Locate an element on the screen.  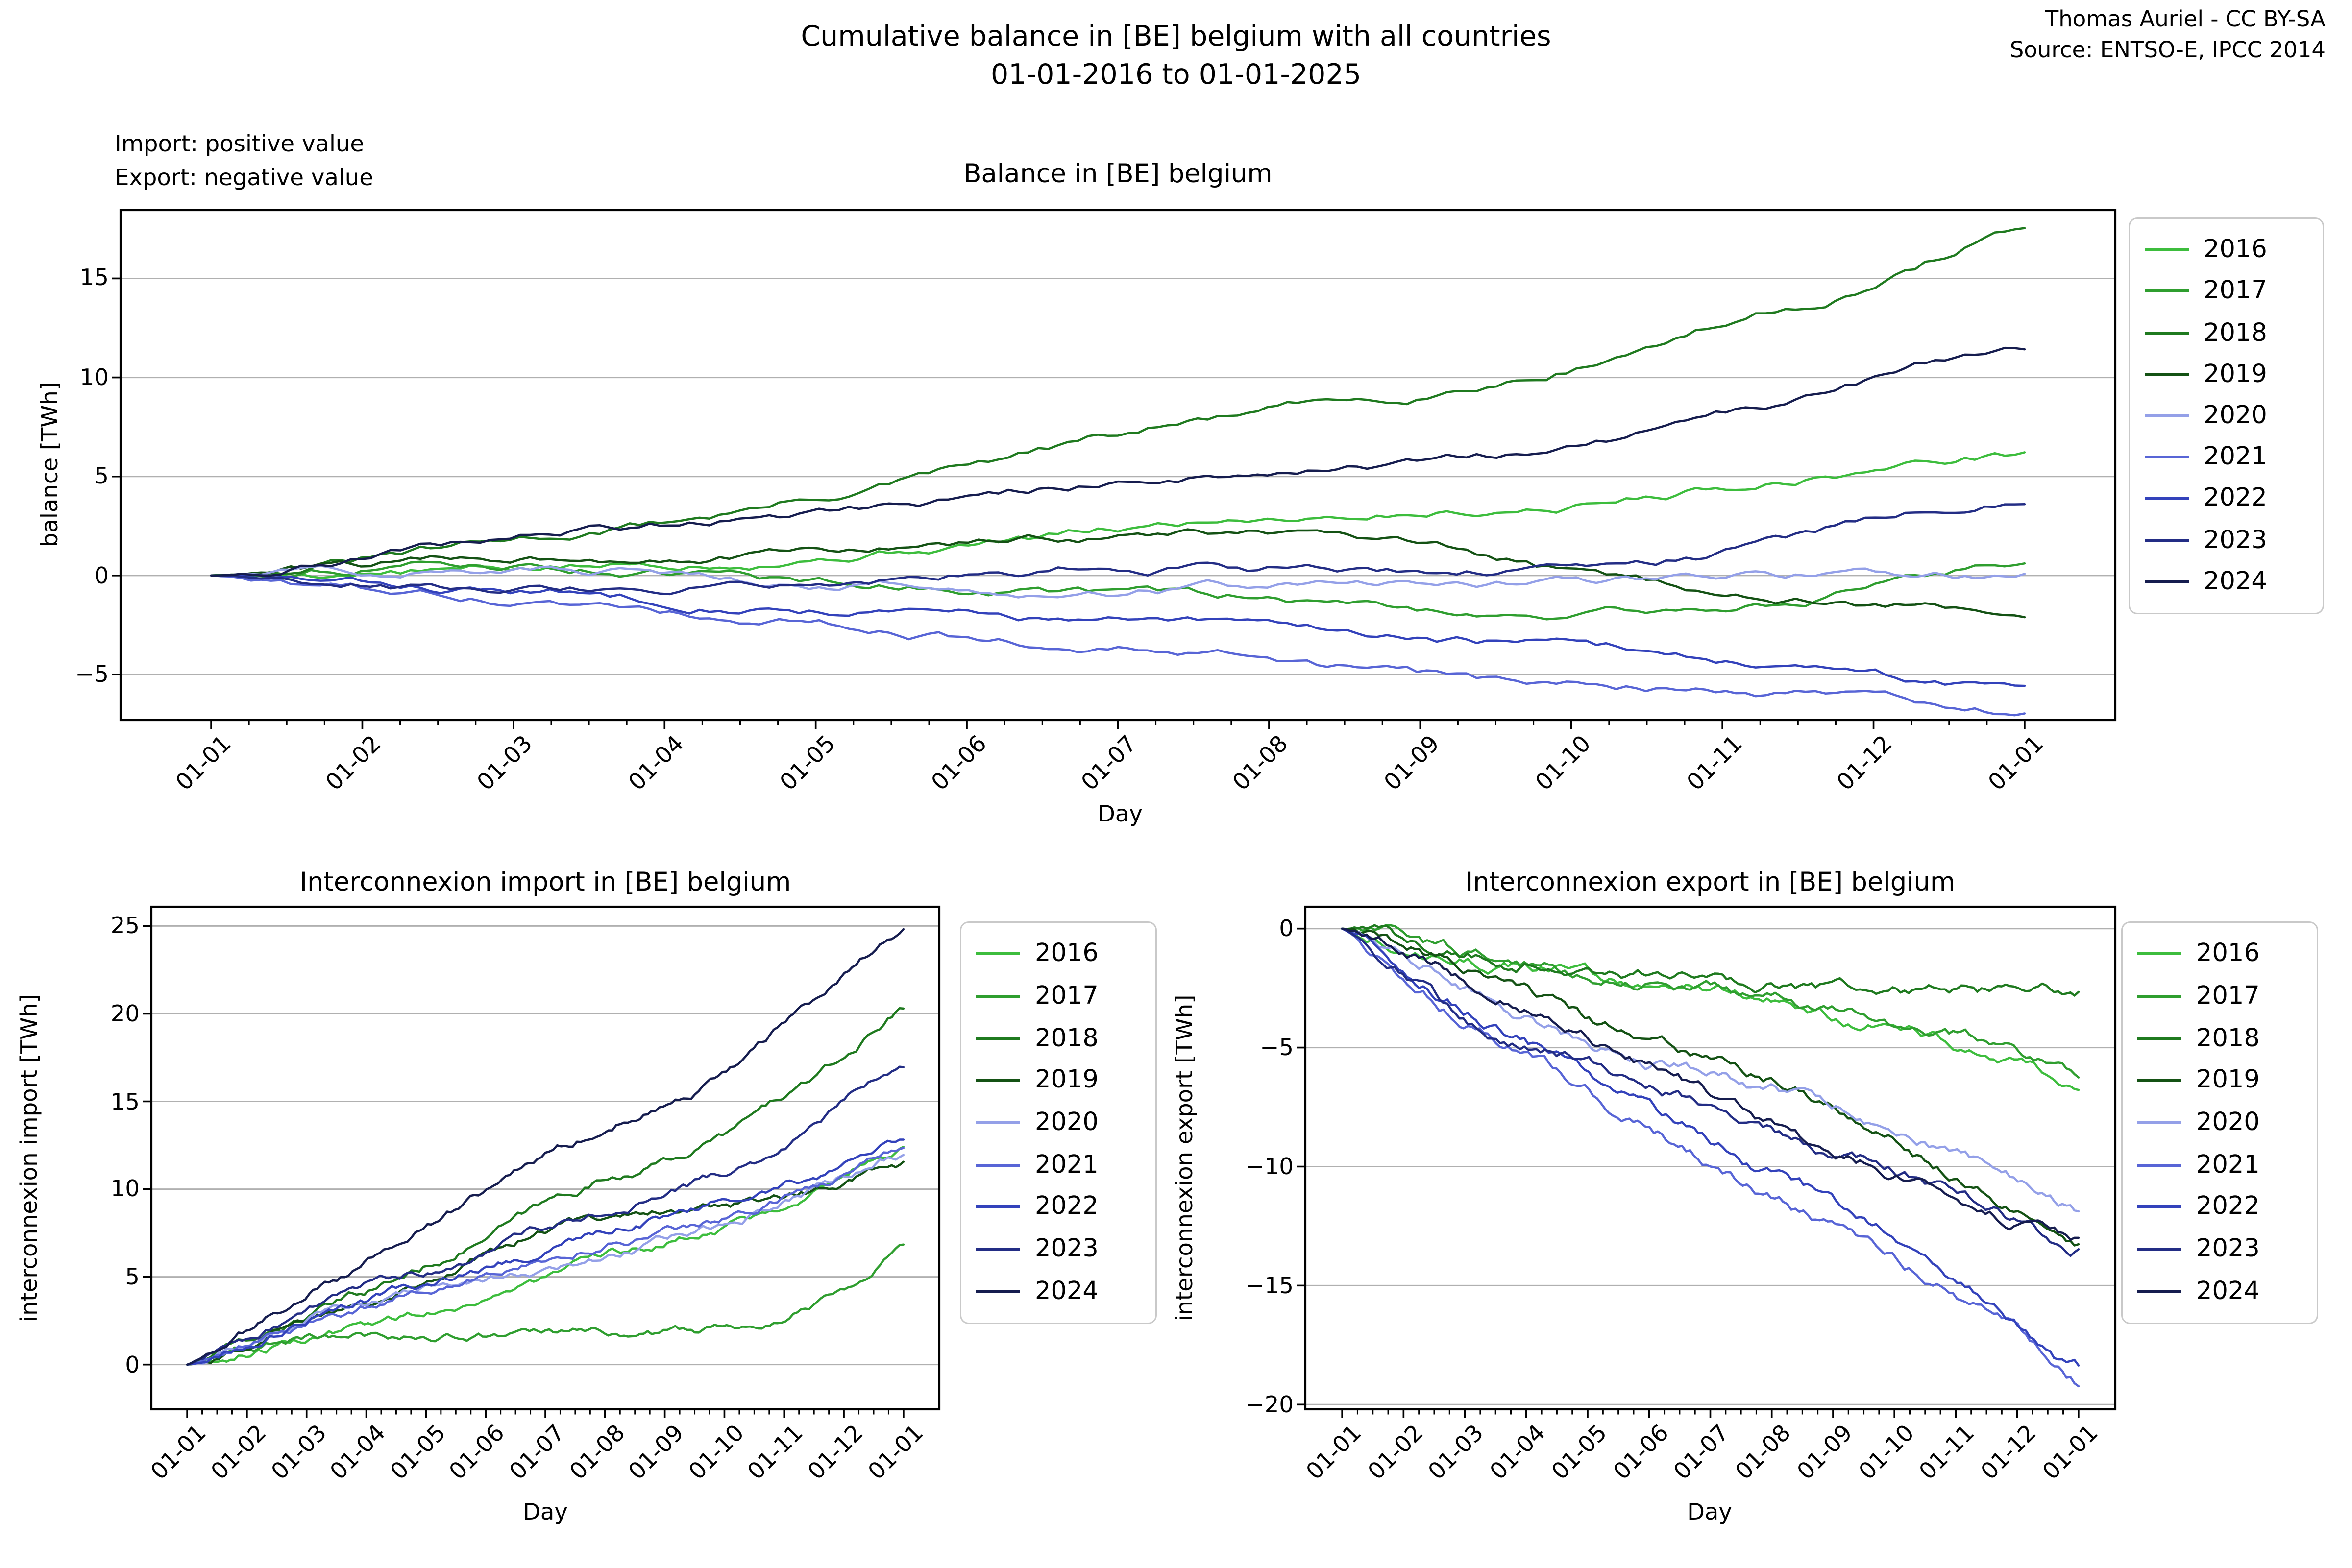
export-series-2024 is located at coordinates (1710, 1084).